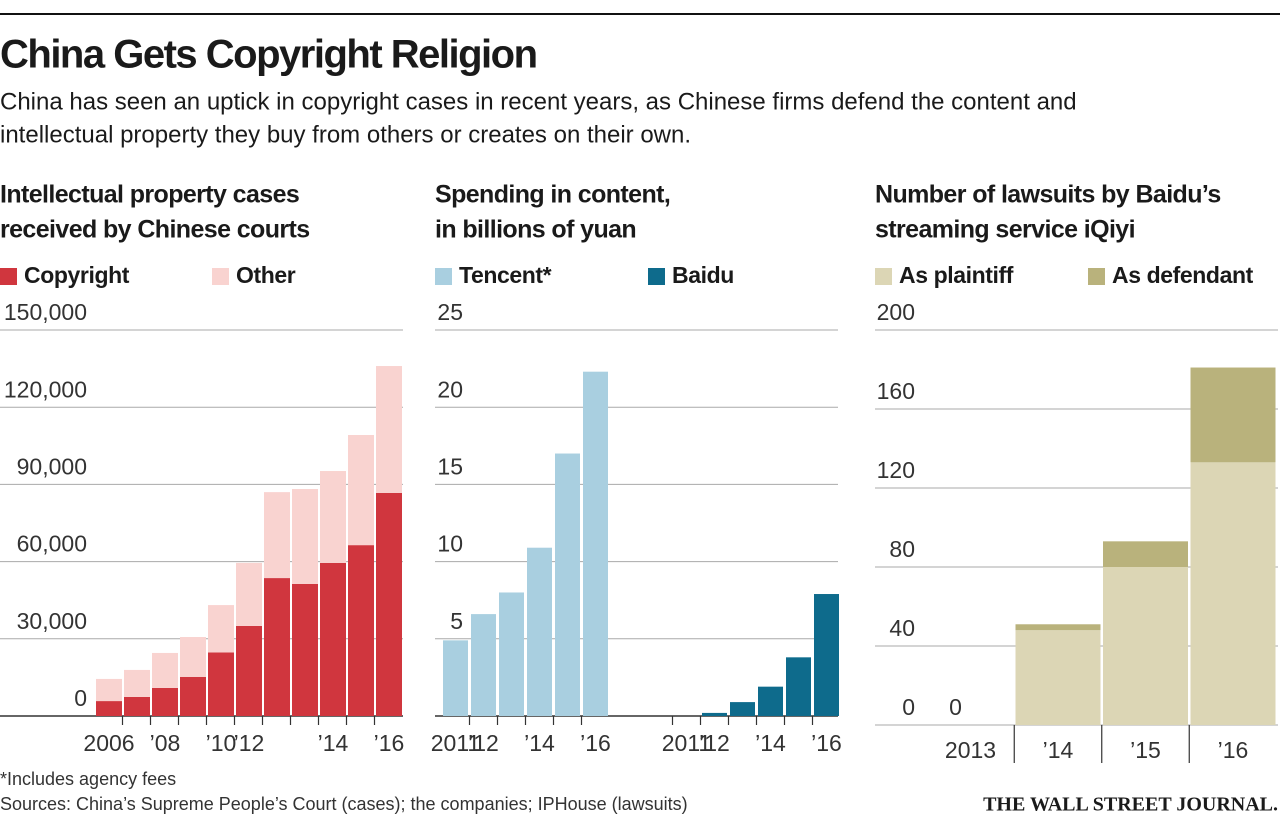  Describe the element at coordinates (450, 389) in the screenshot. I see `y-tick-label: 20` at that location.